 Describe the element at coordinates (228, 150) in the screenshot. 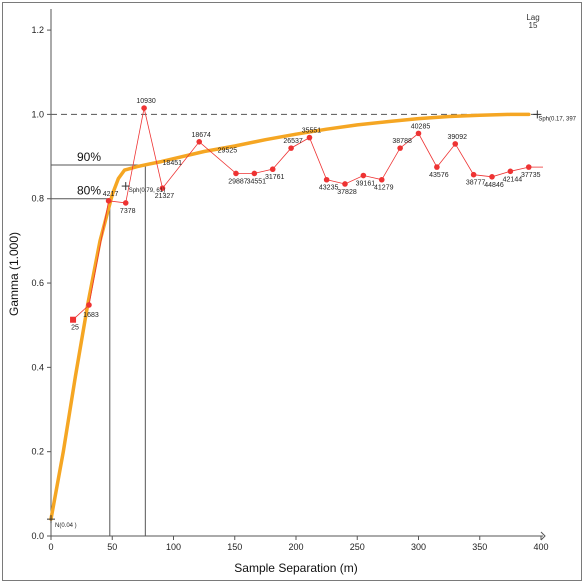

I see `experimental-point-label: 29525` at that location.